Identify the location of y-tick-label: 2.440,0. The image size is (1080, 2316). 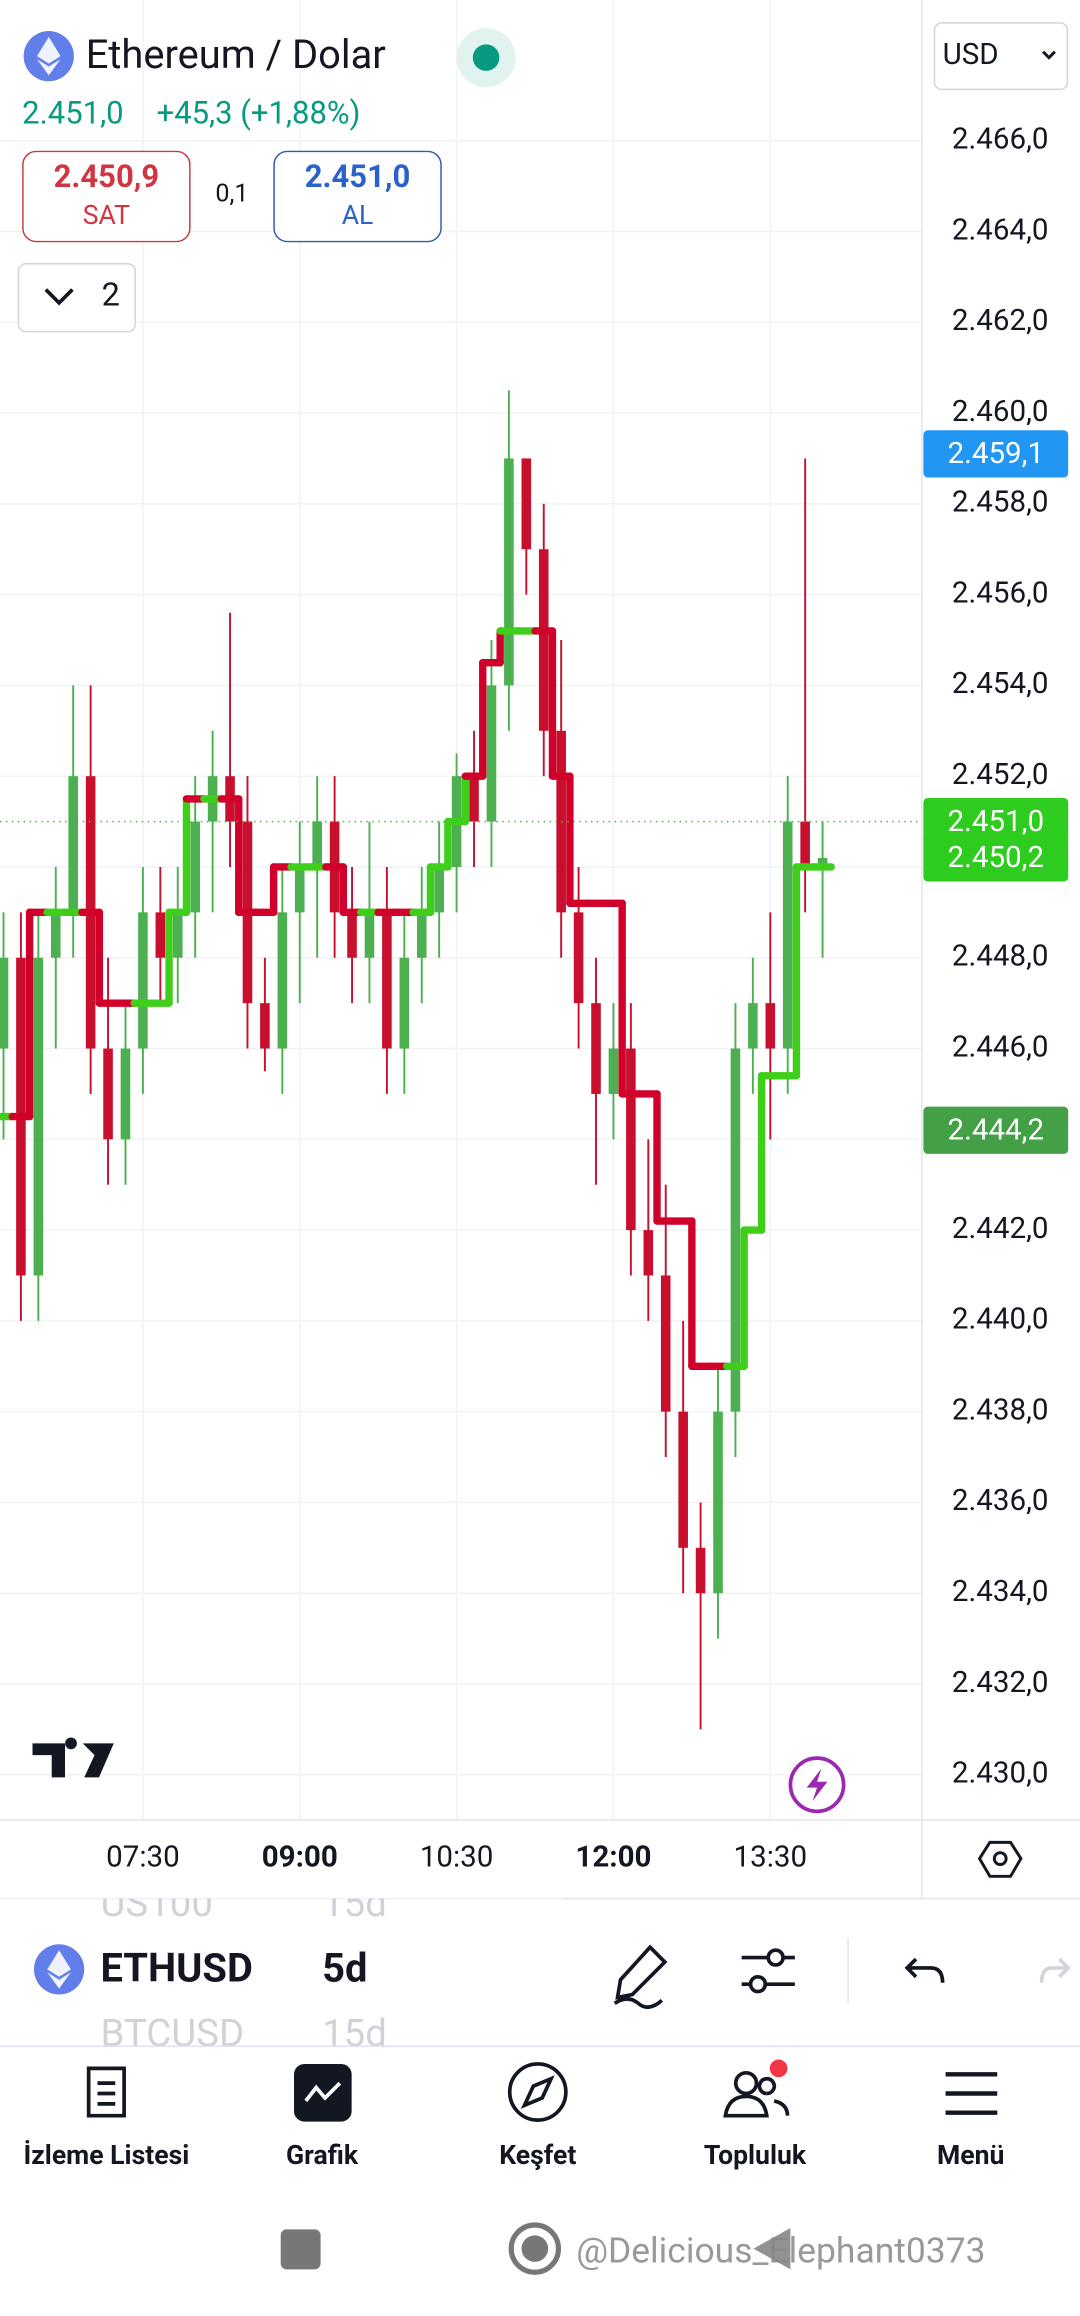
(1000, 1320).